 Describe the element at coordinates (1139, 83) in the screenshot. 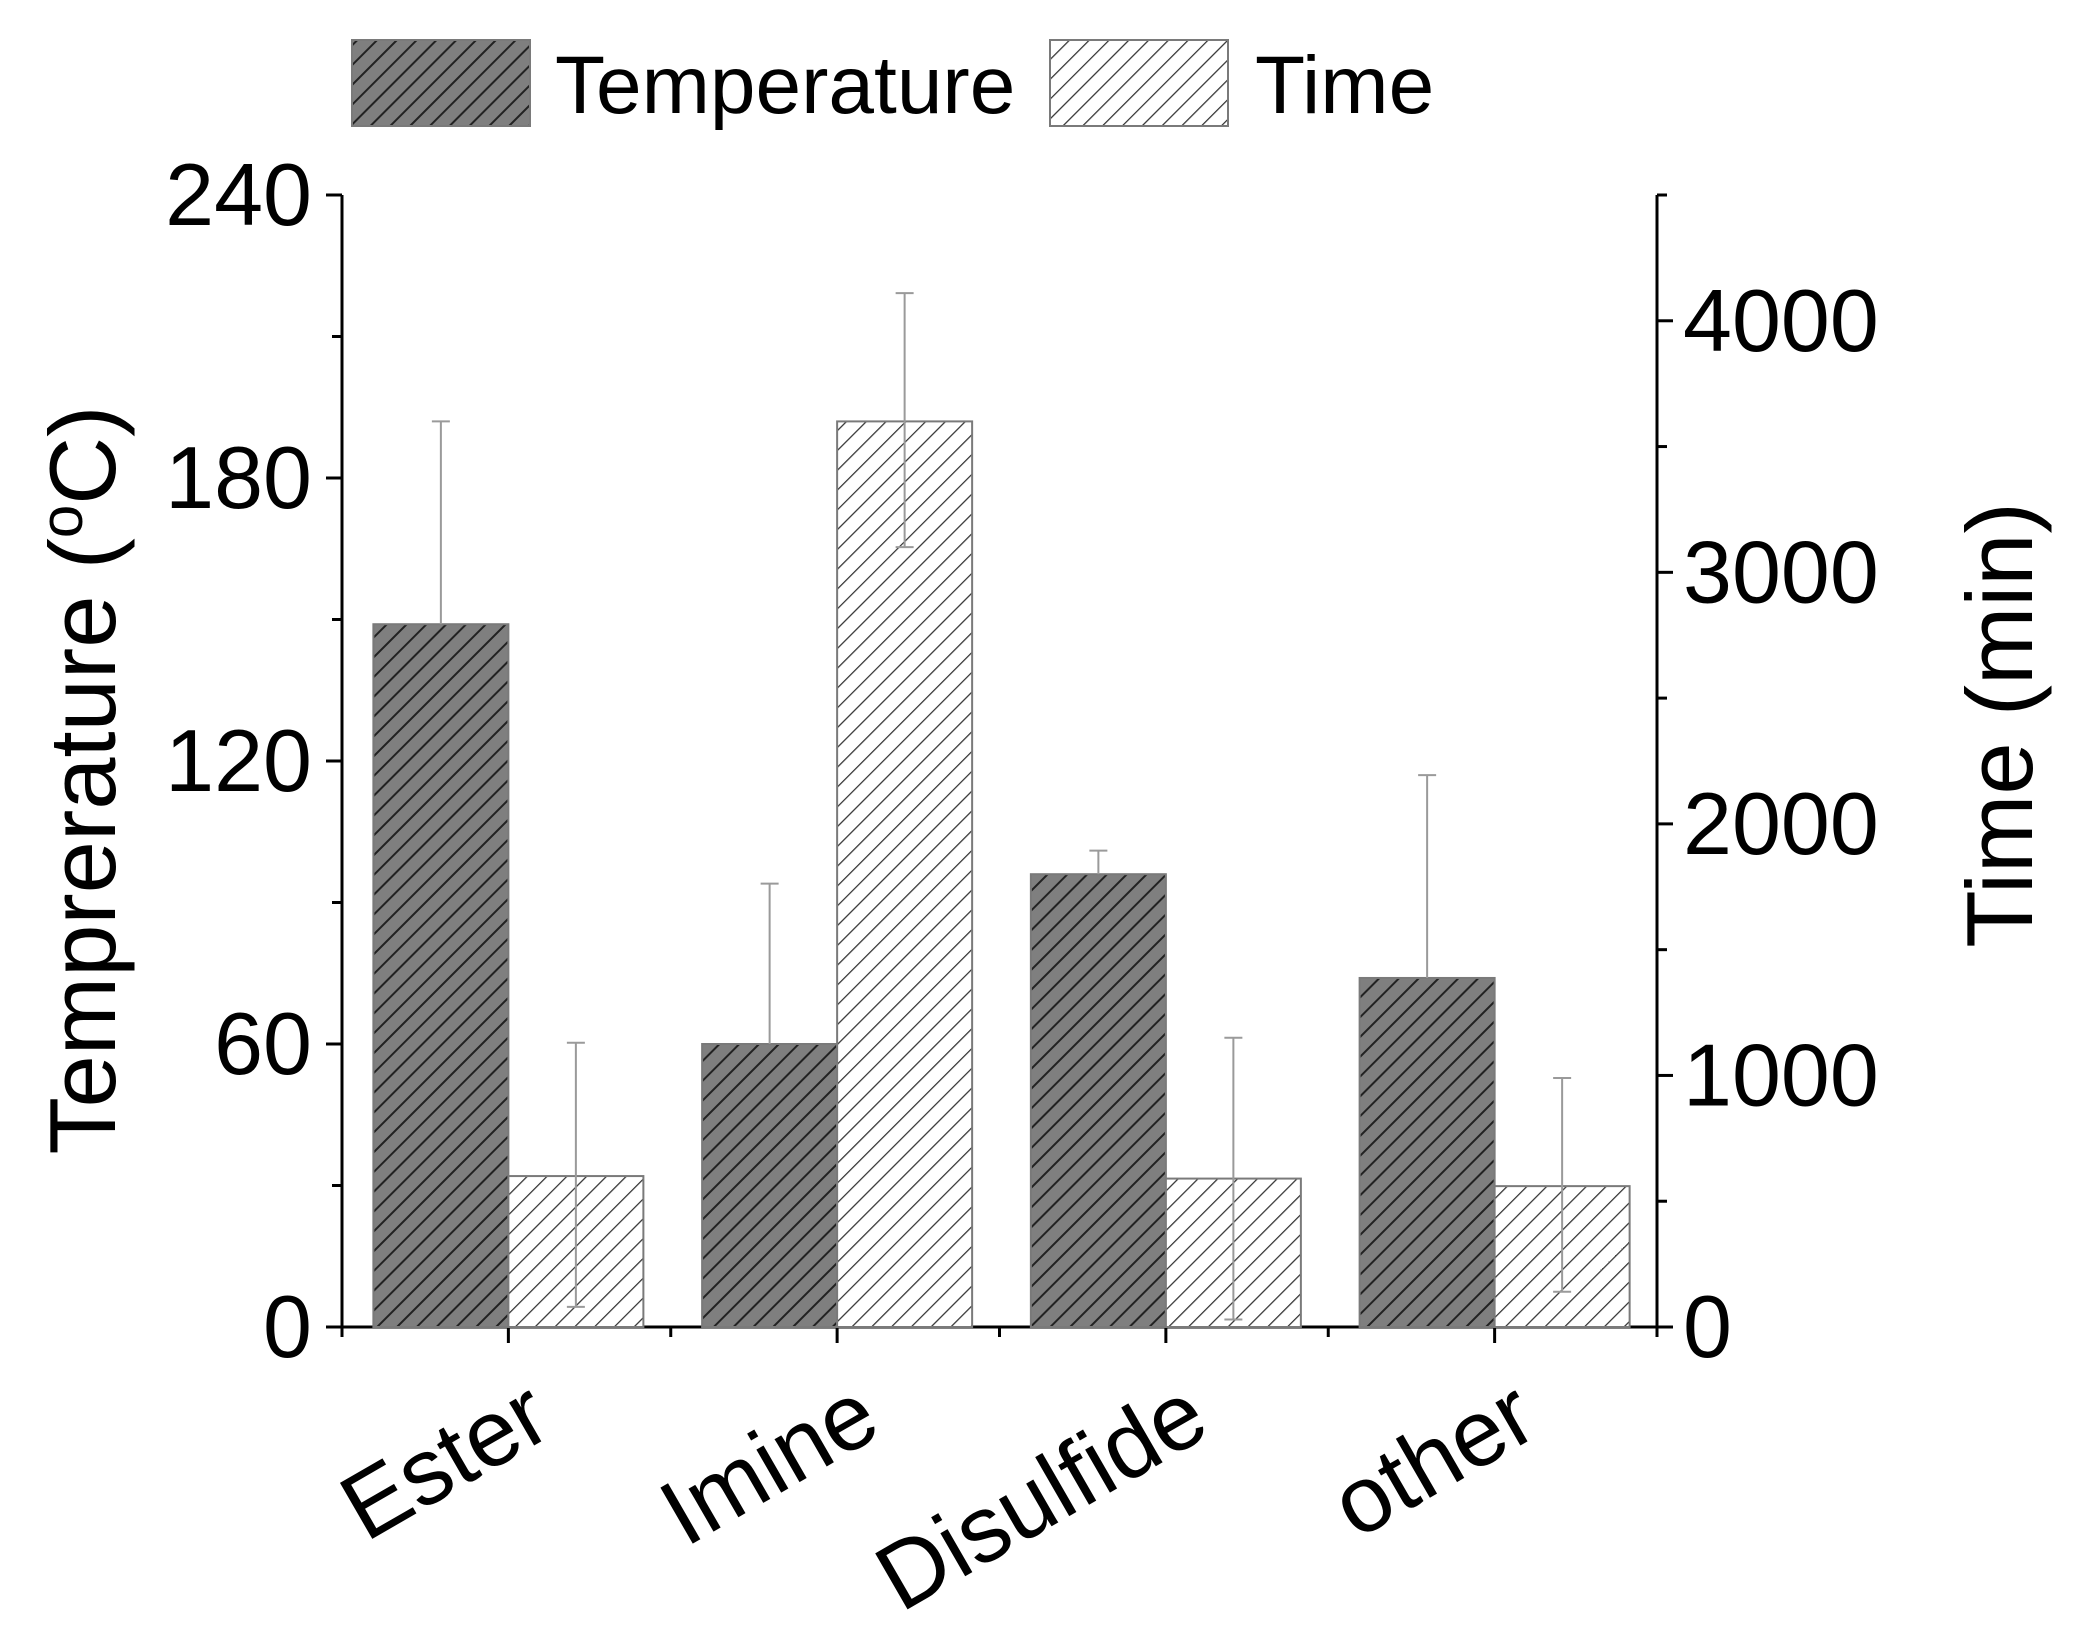

I see `legend-swatch-time` at that location.